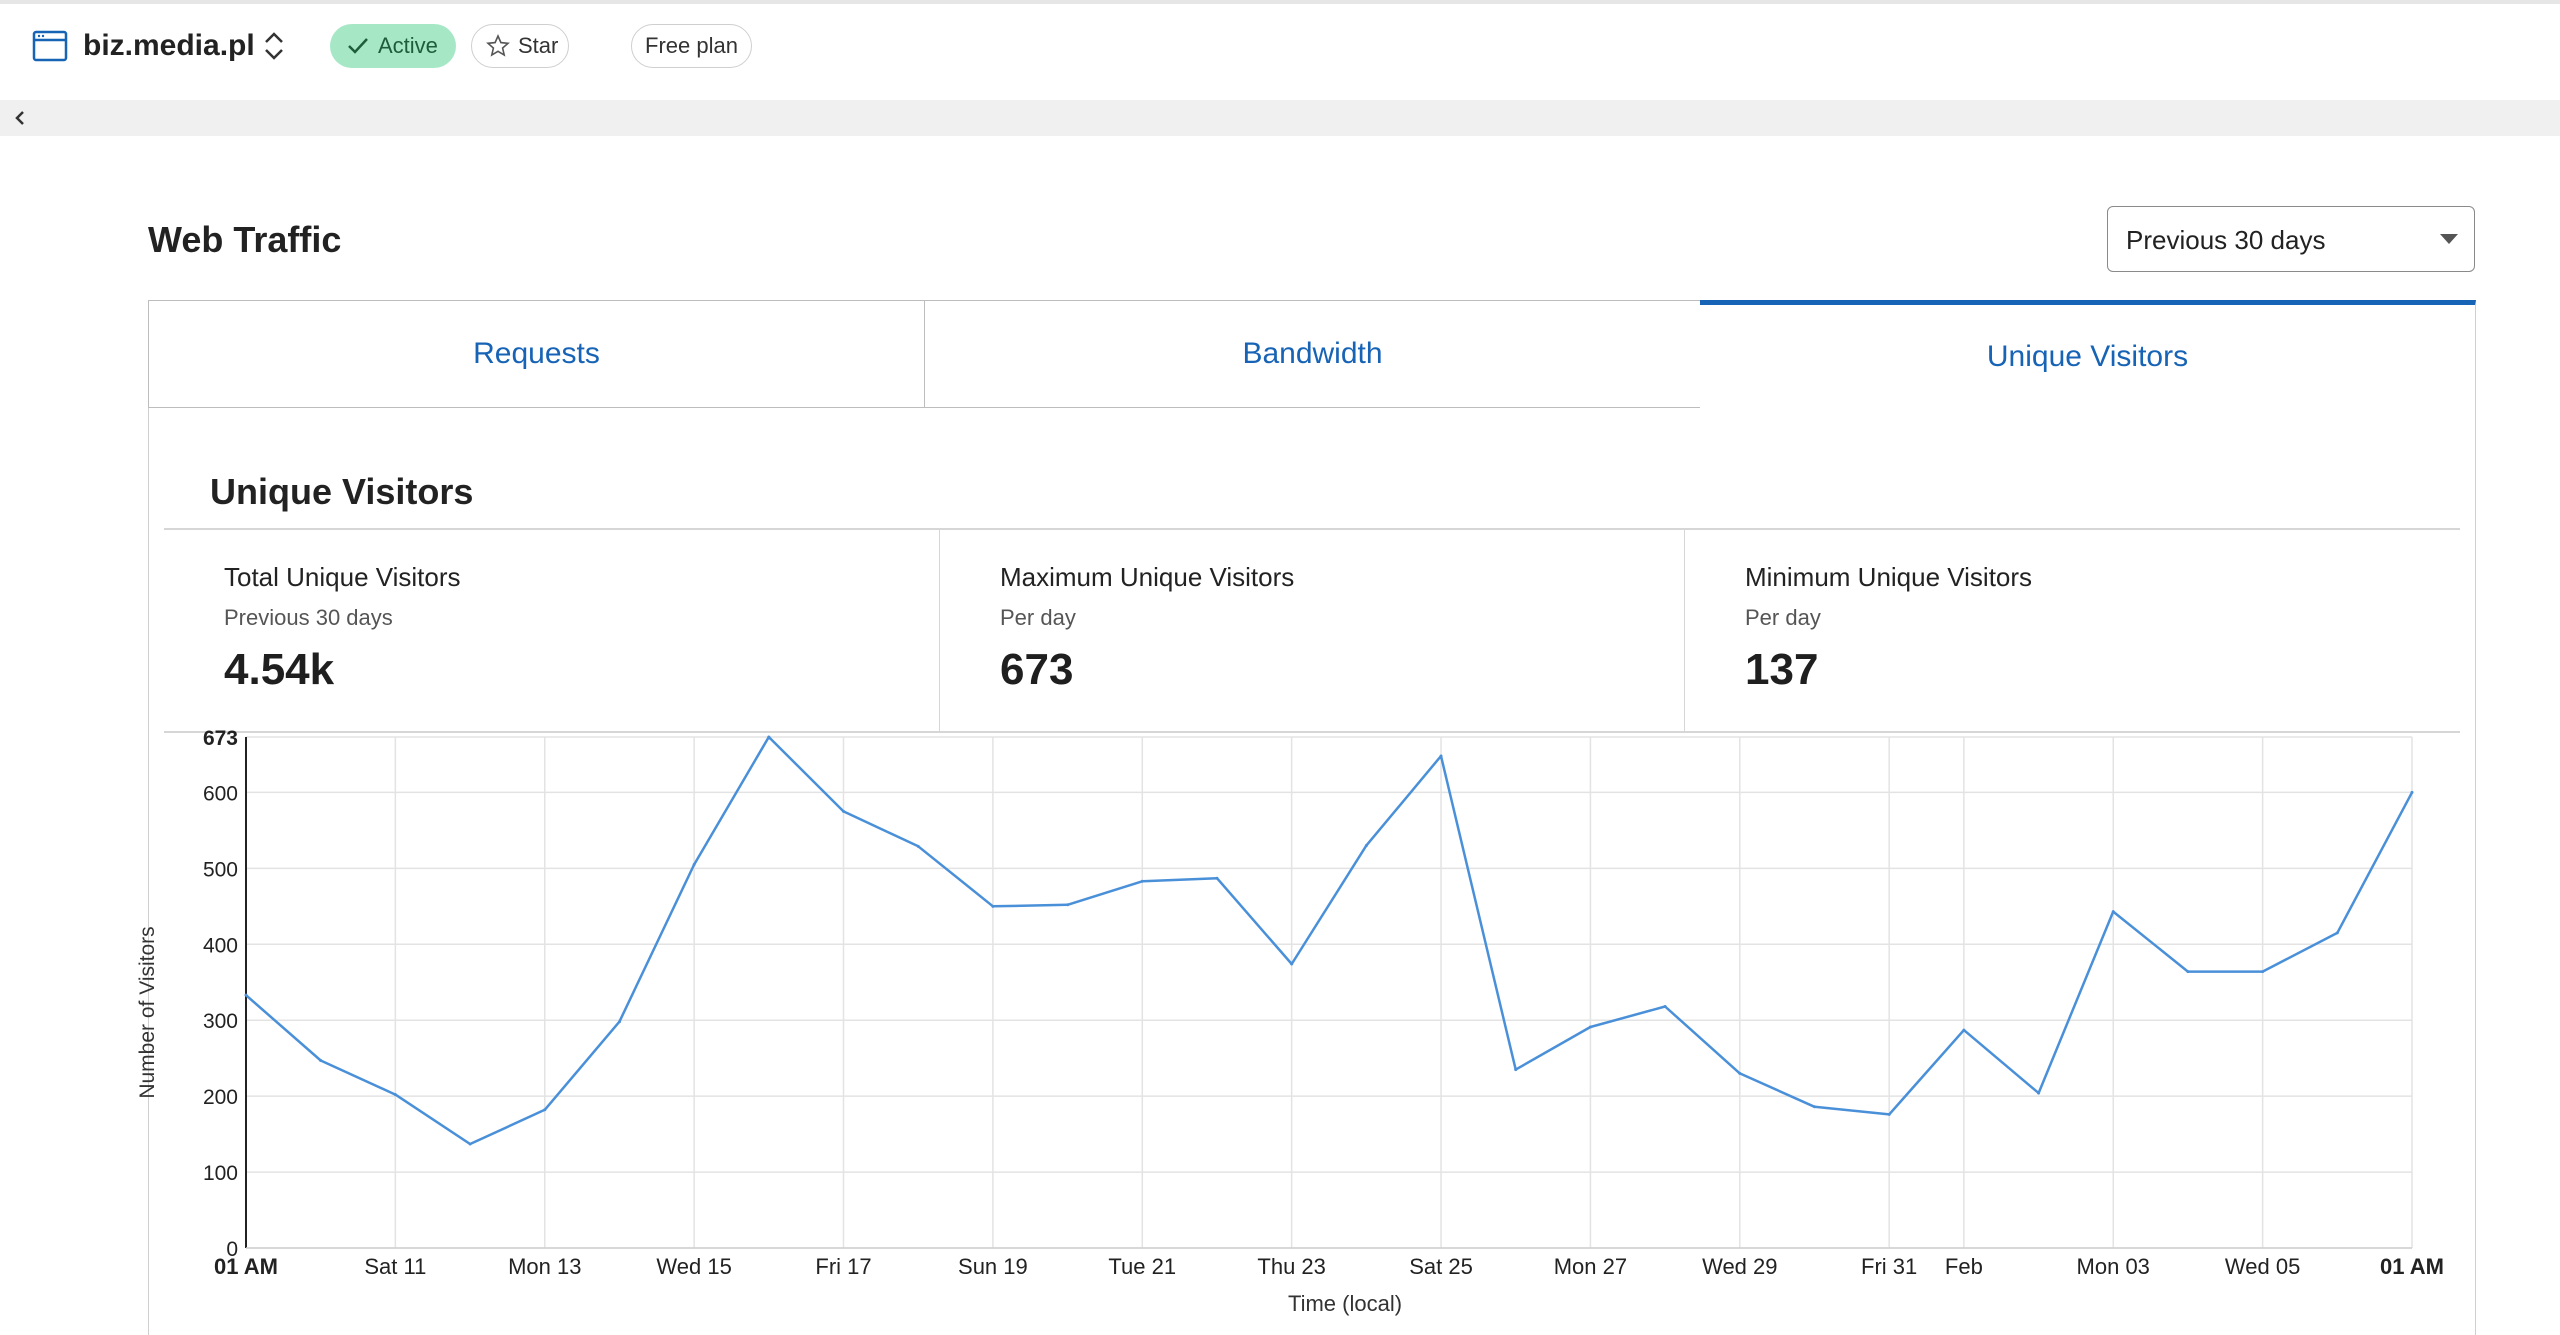  I want to click on x-tick-label: Mon 03, so click(2113, 1266).